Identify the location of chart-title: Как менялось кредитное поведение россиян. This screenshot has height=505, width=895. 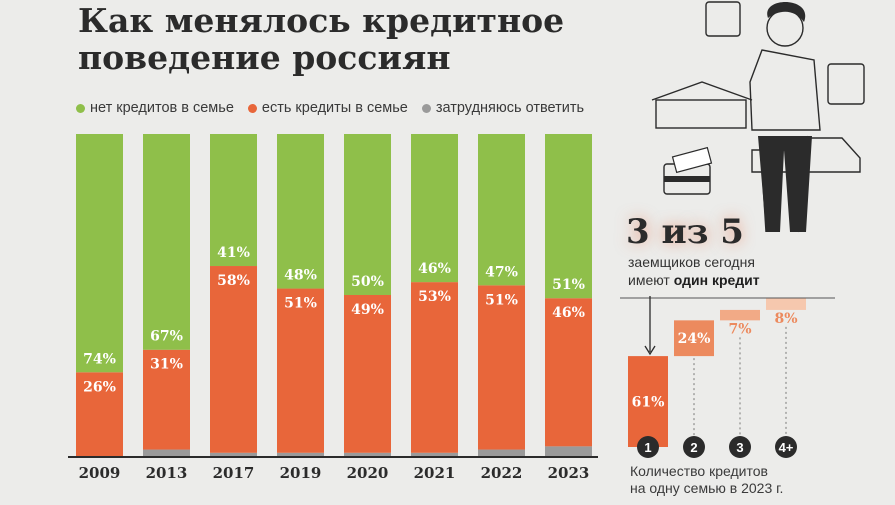
(338, 39).